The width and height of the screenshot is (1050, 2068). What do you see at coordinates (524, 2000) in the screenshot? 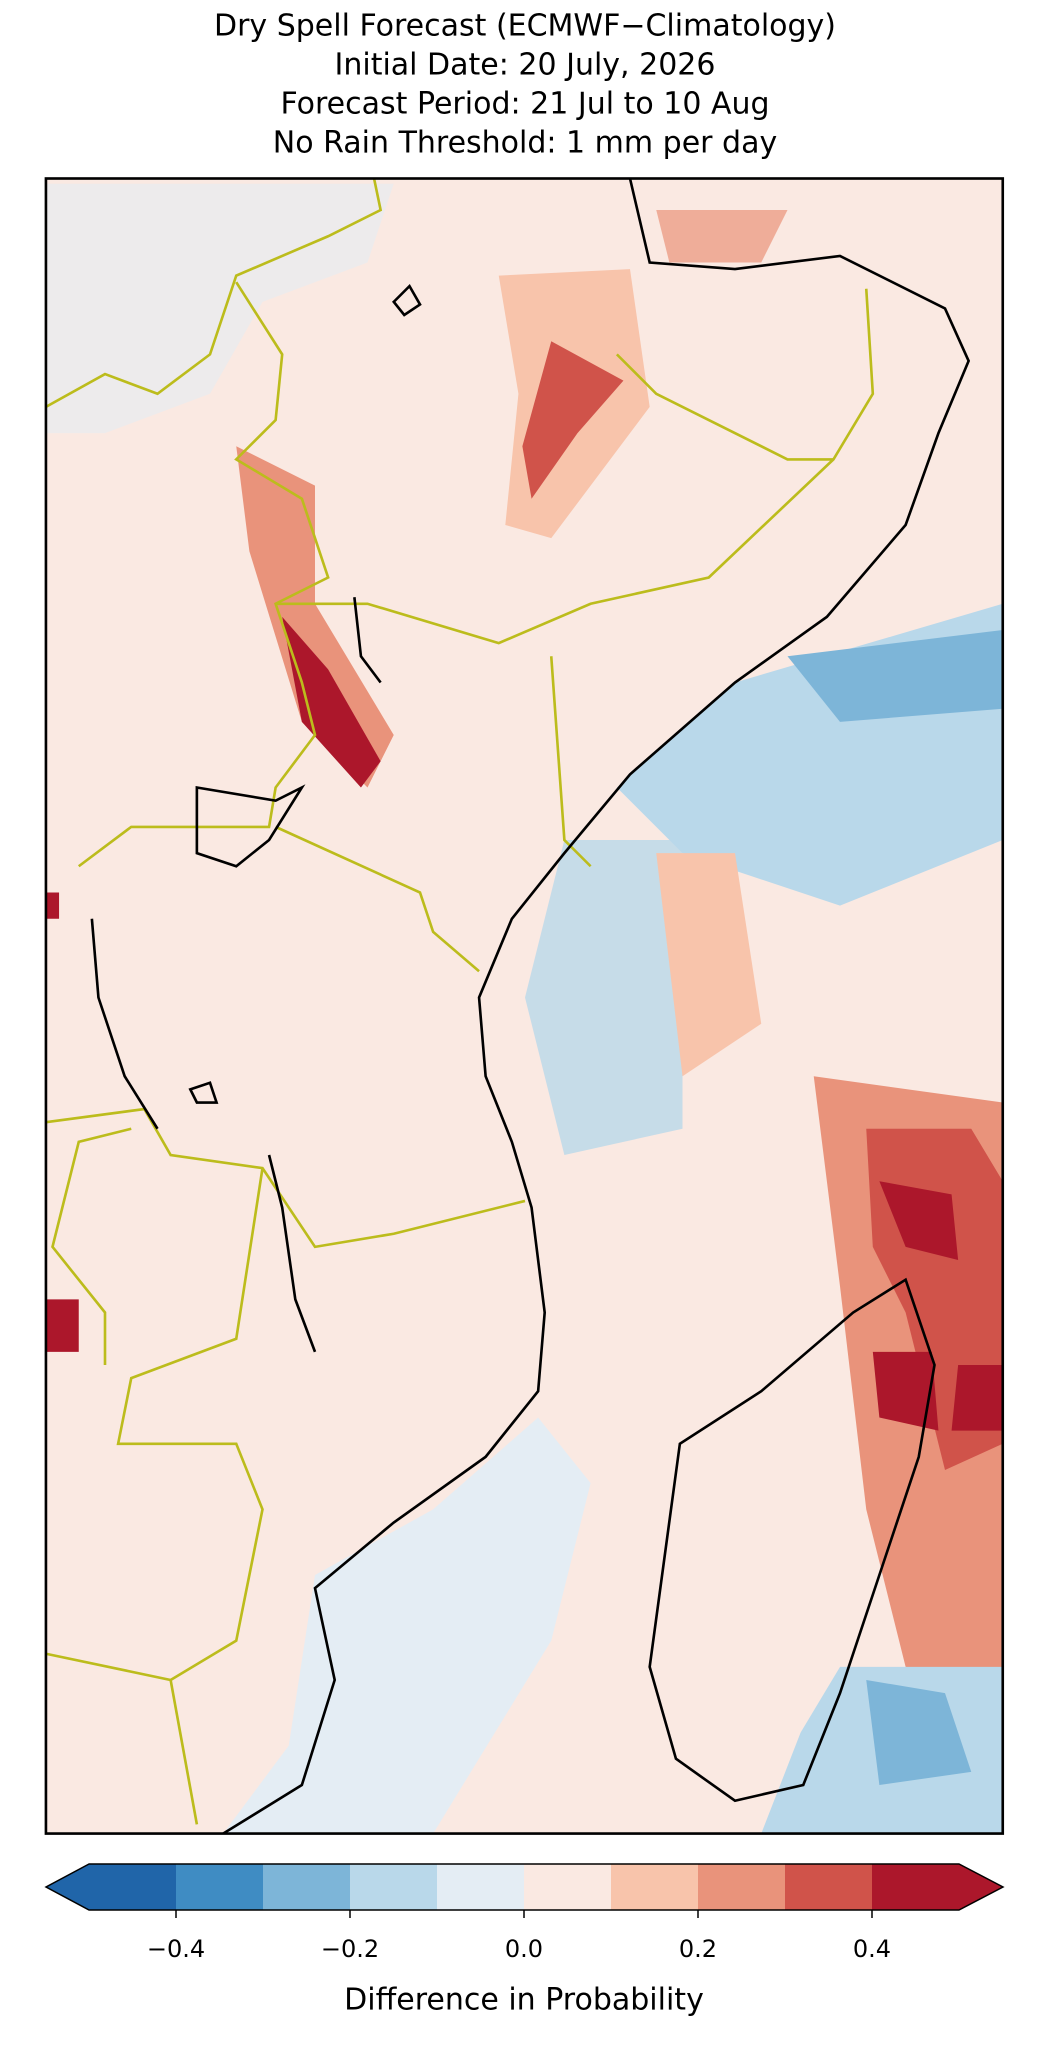
I see `colorbar-label: Difference in Probability` at bounding box center [524, 2000].